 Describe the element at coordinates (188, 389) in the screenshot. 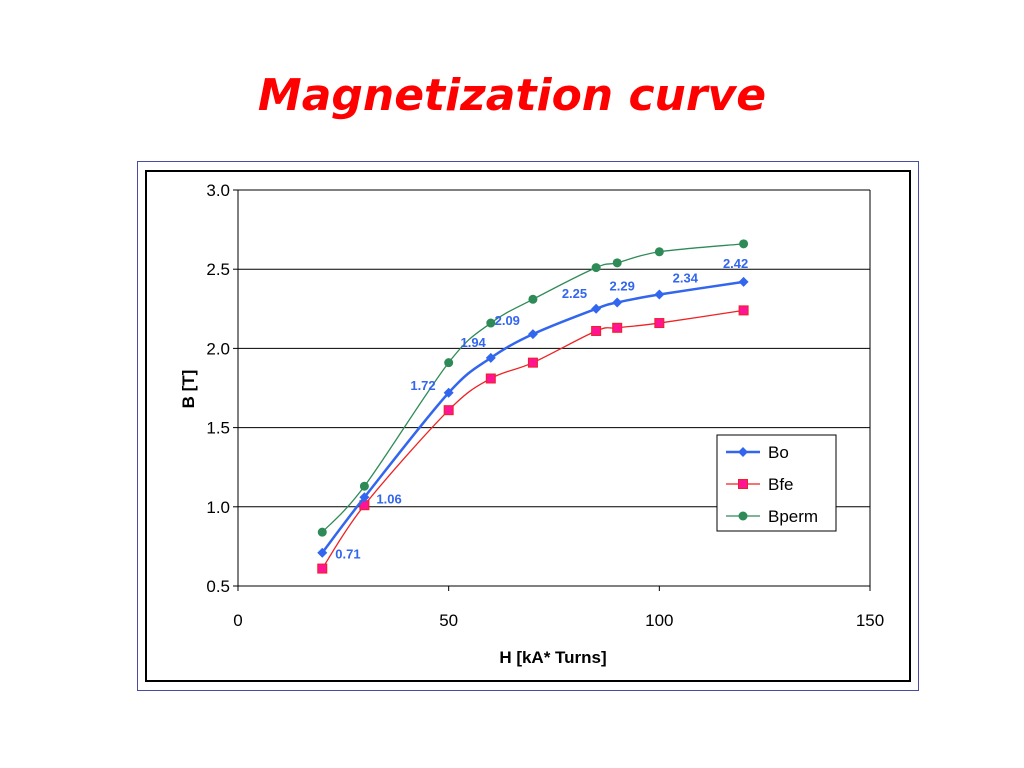

I see `y-axis-title: B [T]` at that location.